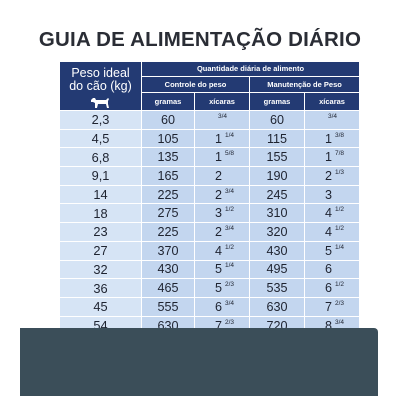 The image size is (400, 400). Describe the element at coordinates (219, 250) in the screenshot. I see `cups-control-cell-value: 4` at that location.